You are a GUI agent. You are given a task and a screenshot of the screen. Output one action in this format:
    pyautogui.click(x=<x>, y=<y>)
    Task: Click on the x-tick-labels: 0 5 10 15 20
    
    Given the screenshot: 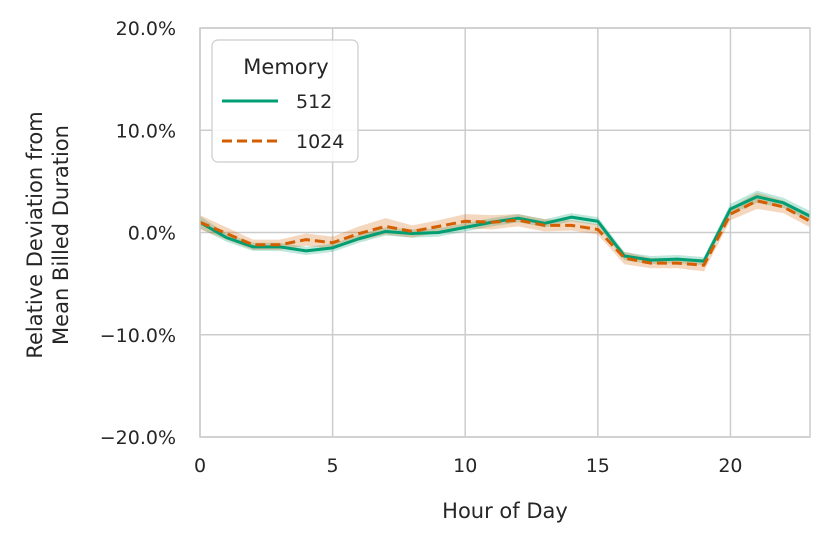 What is the action you would take?
    pyautogui.click(x=468, y=466)
    